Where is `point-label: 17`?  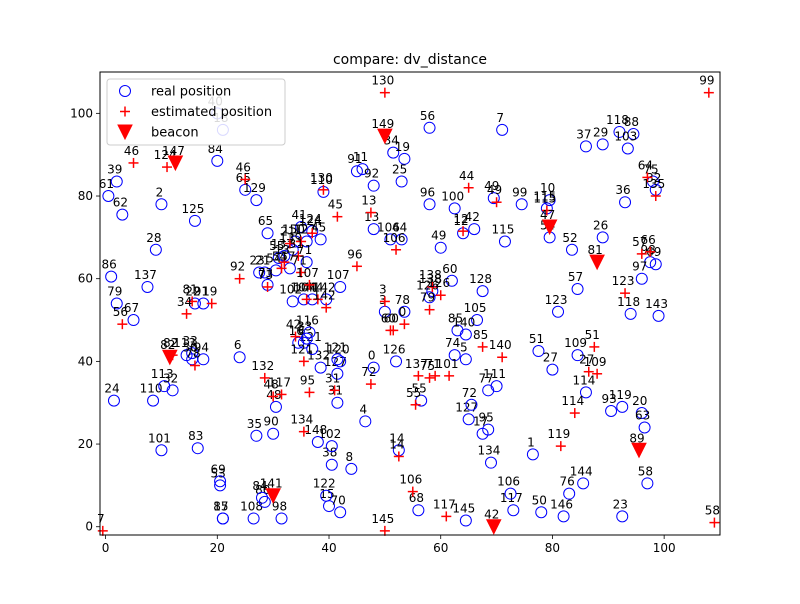 point-label: 17 is located at coordinates (480, 422).